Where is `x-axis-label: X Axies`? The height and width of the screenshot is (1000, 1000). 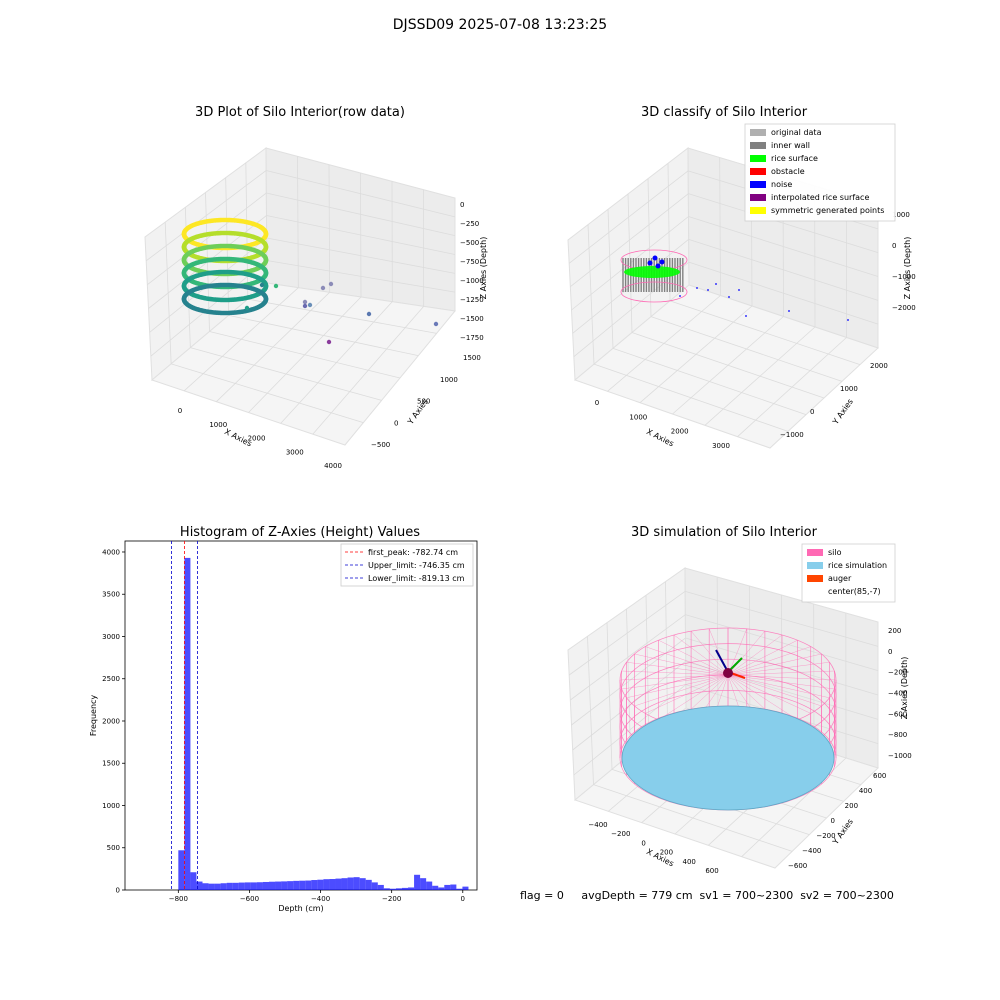 x-axis-label: X Axies is located at coordinates (238, 437).